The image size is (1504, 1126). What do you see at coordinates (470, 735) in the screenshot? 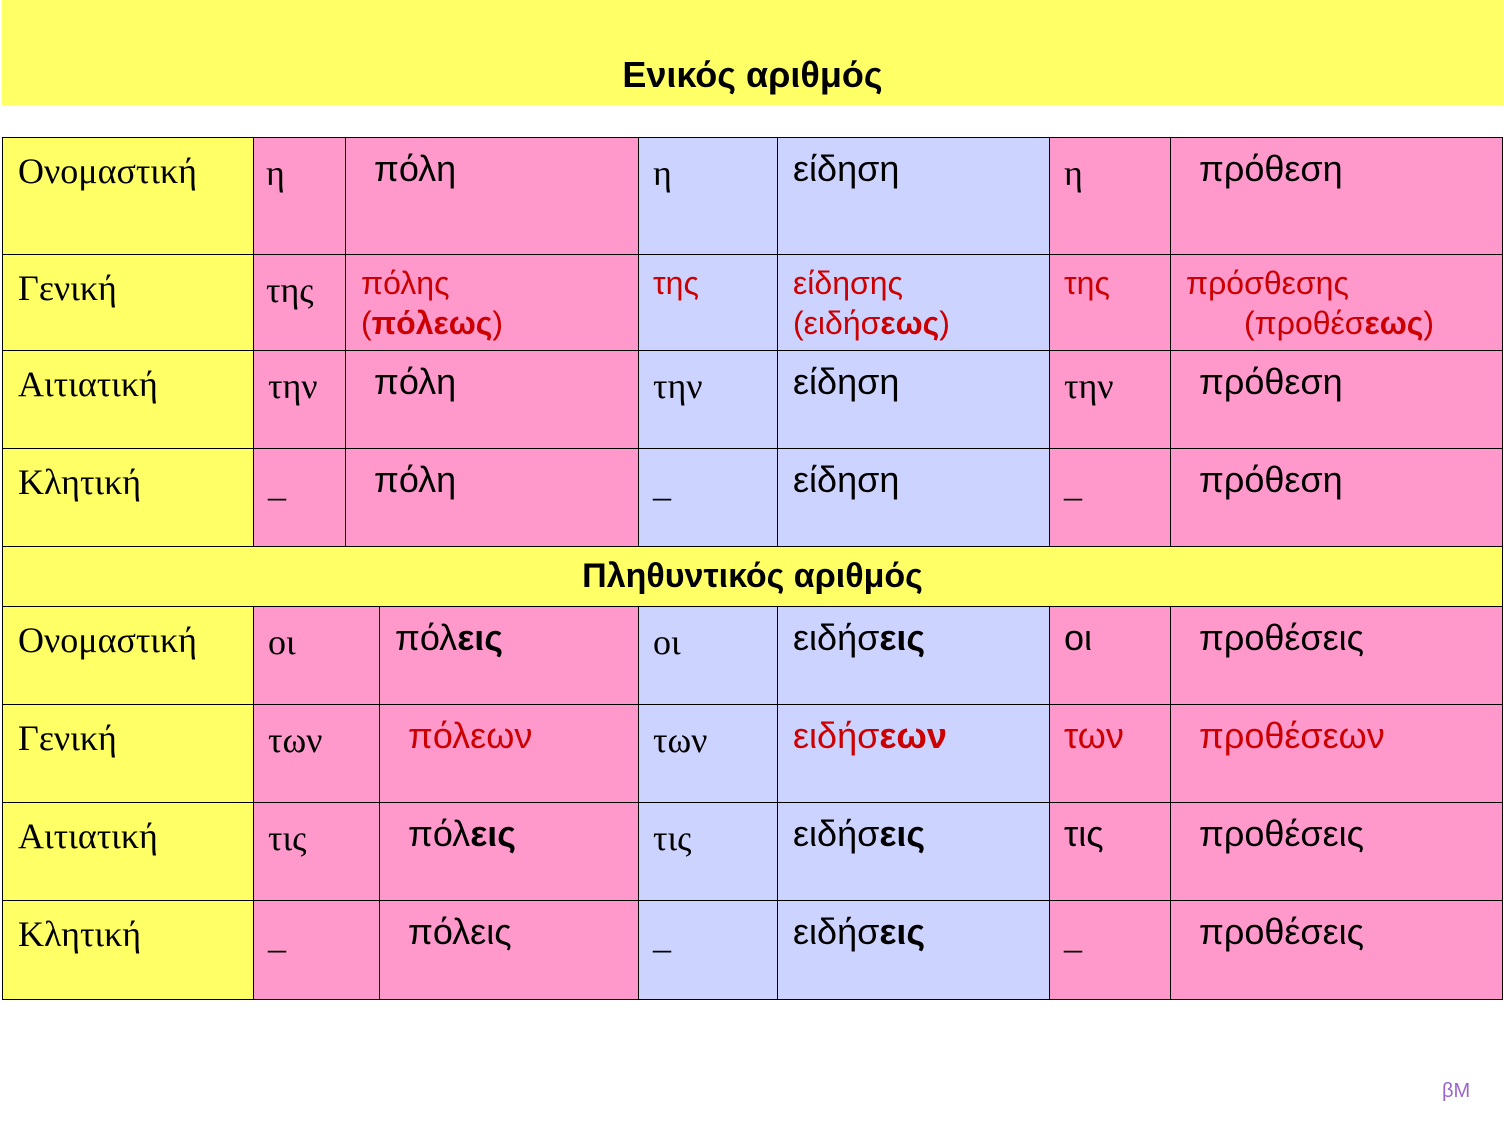
I see `noun: πόλεων` at bounding box center [470, 735].